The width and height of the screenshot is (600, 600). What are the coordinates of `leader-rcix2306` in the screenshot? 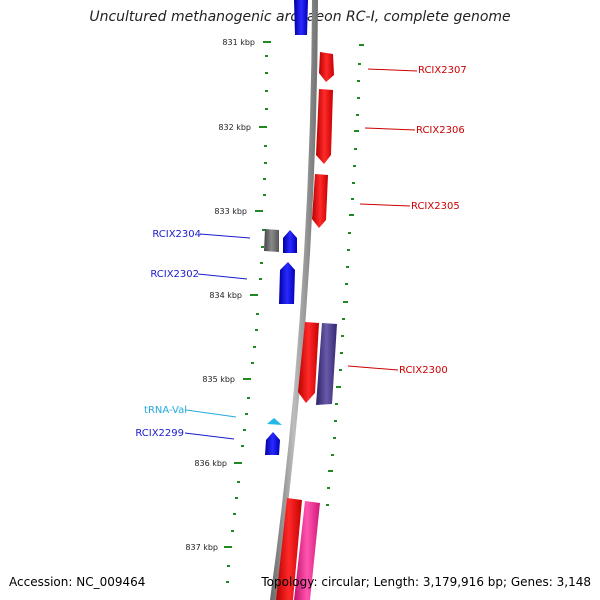 It's located at (390, 129).